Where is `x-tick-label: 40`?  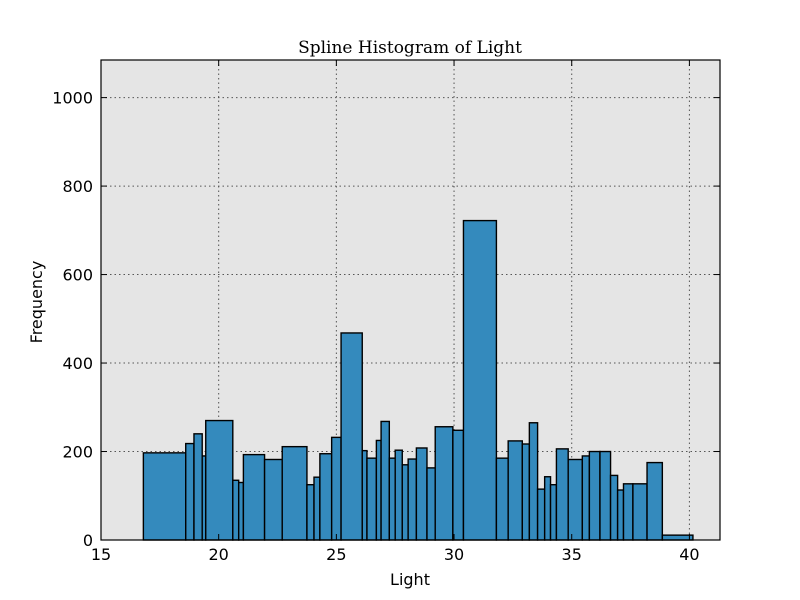
x-tick-label: 40 is located at coordinates (689, 554).